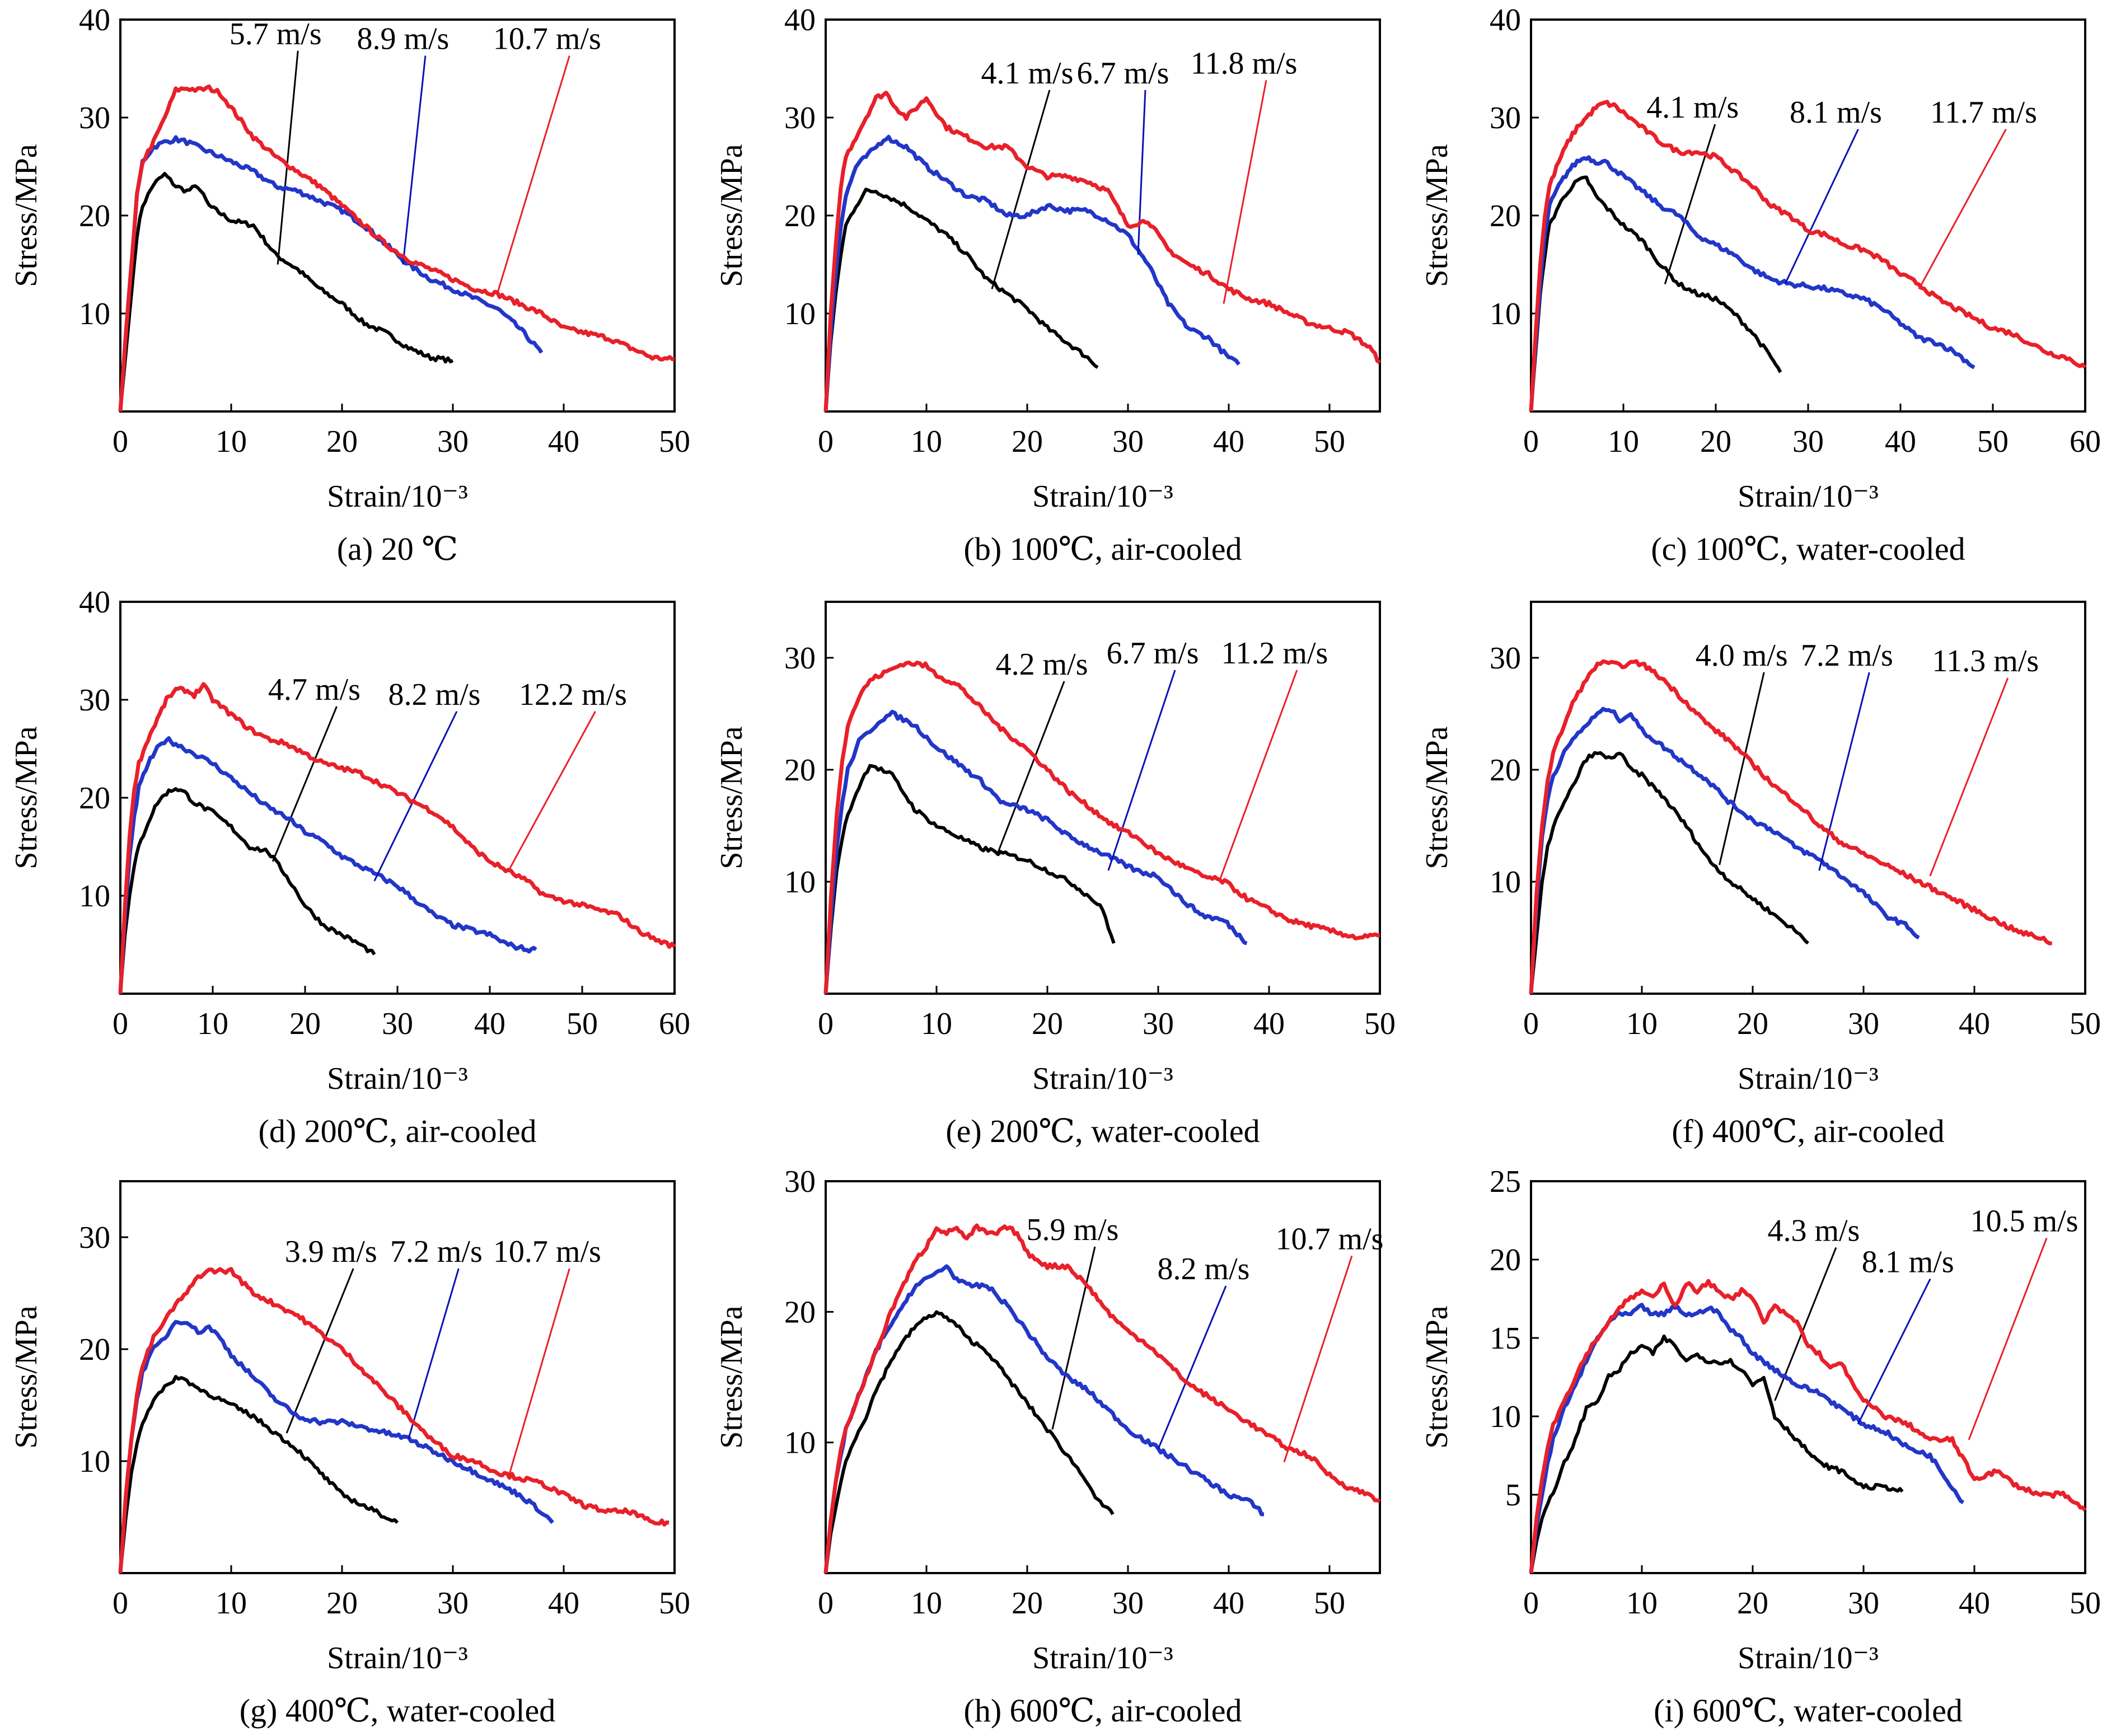 This screenshot has width=2116, height=1736. What do you see at coordinates (1742, 655) in the screenshot?
I see `impact-speed-label: 4.0 m/s` at bounding box center [1742, 655].